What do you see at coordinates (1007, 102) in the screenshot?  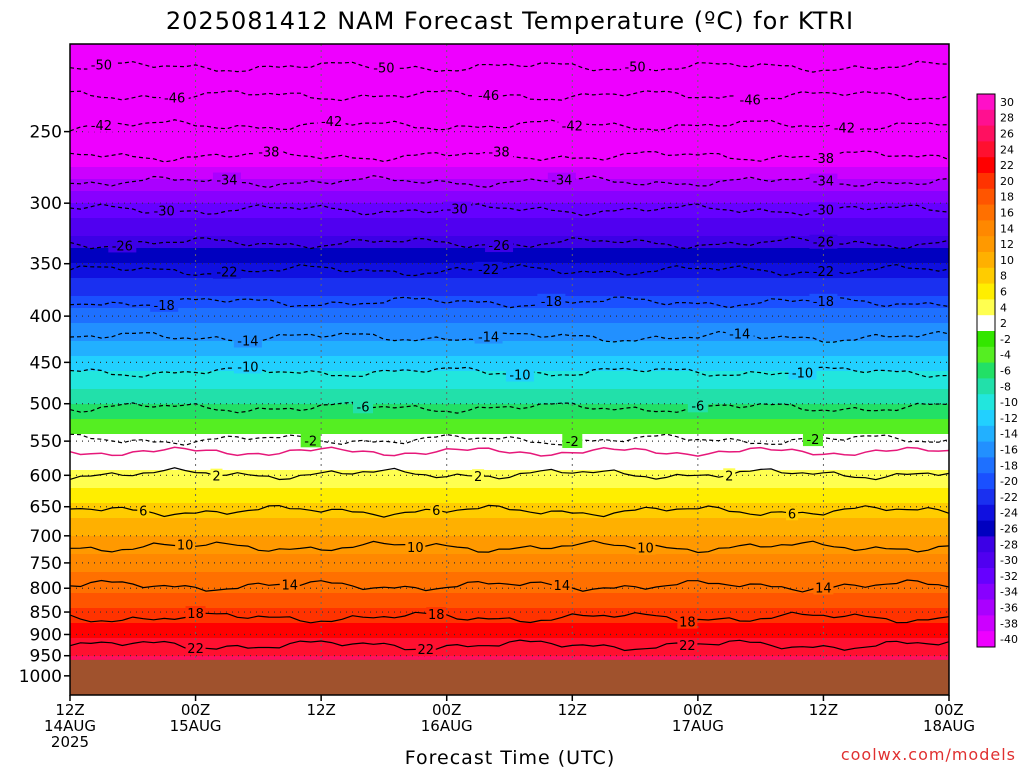 I see `colorbar-label: 30` at bounding box center [1007, 102].